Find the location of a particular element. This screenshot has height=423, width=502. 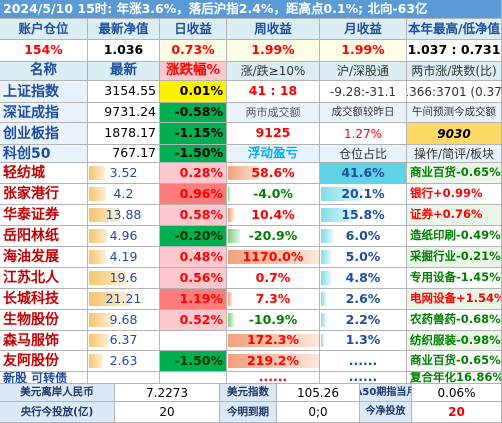

footer-value-2-0: 105.26 is located at coordinates (318, 393).